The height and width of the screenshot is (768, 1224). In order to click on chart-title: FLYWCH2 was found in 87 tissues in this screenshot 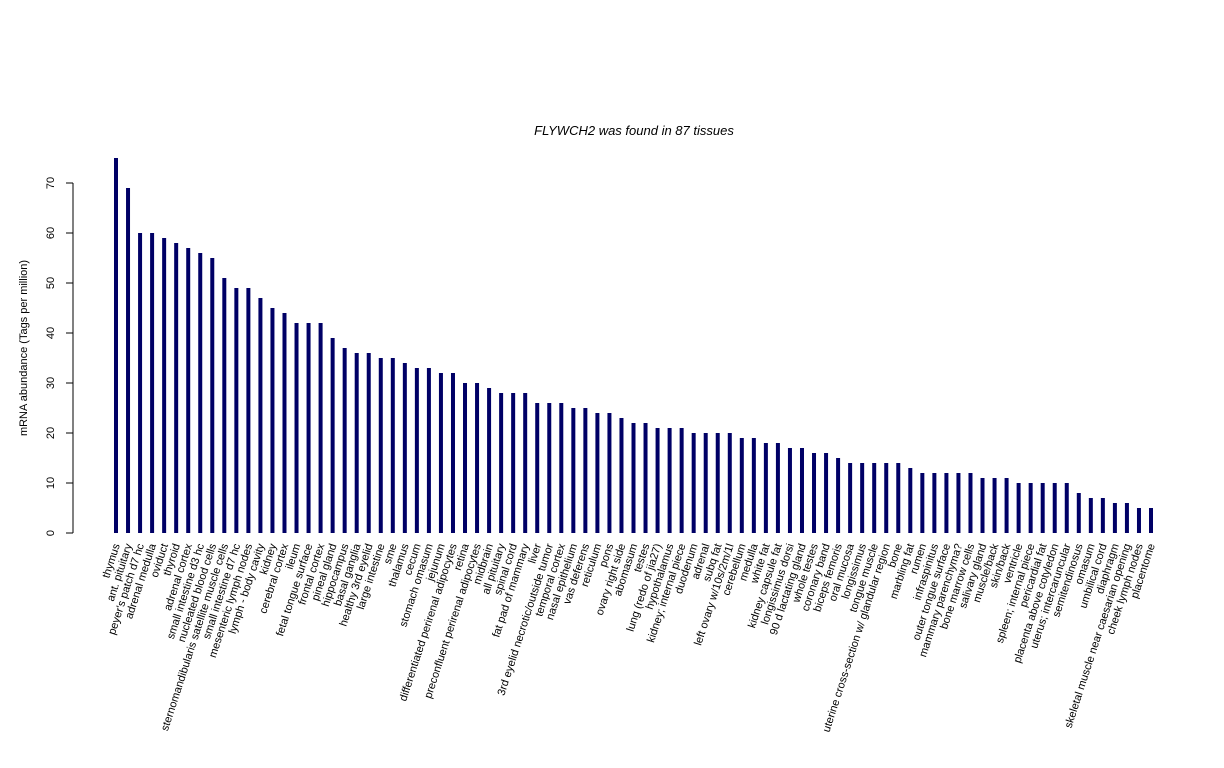, I will do `click(634, 130)`.